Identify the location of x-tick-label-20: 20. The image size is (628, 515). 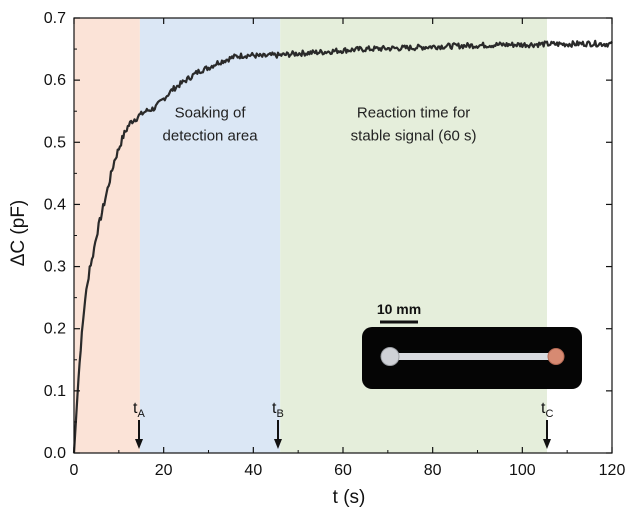
(164, 470).